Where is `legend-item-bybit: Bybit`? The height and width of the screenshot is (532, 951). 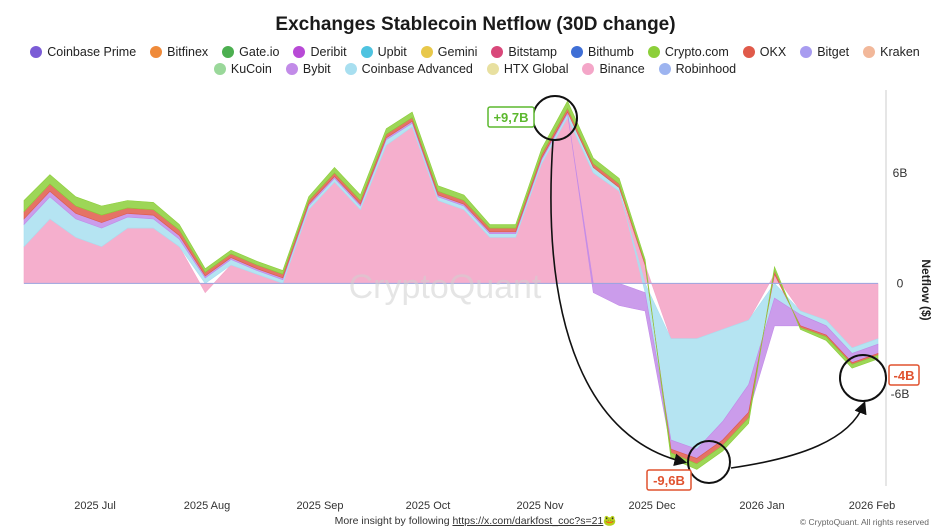
legend-item-bybit: Bybit is located at coordinates (308, 69).